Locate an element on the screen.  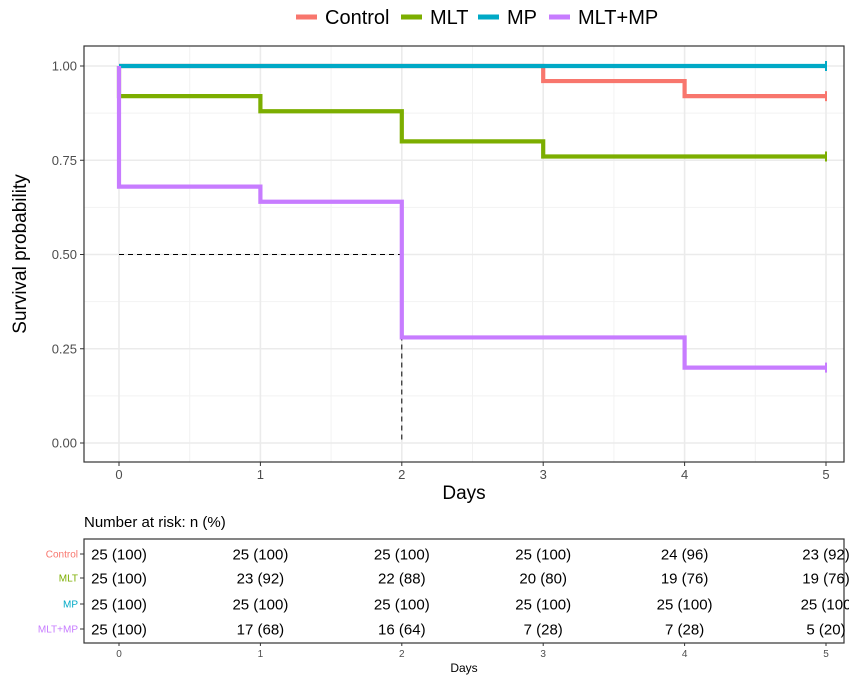
legend-label-mlt-mp: MLT+MP is located at coordinates (618, 18).